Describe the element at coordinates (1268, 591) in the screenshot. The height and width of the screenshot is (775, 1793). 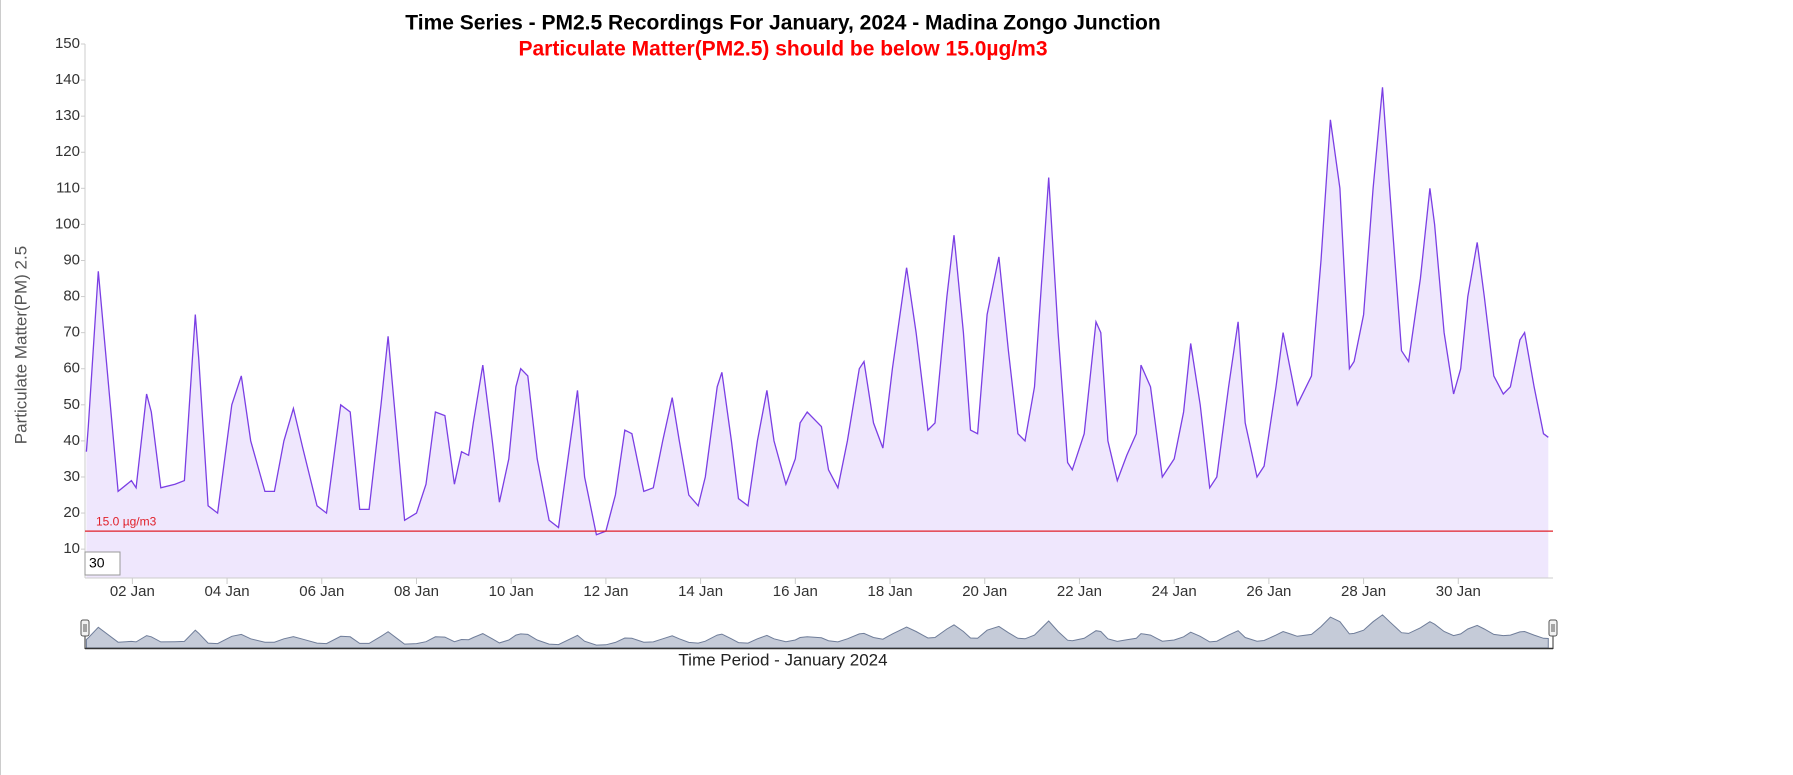
I see `x-tick-label: 26 Jan` at that location.